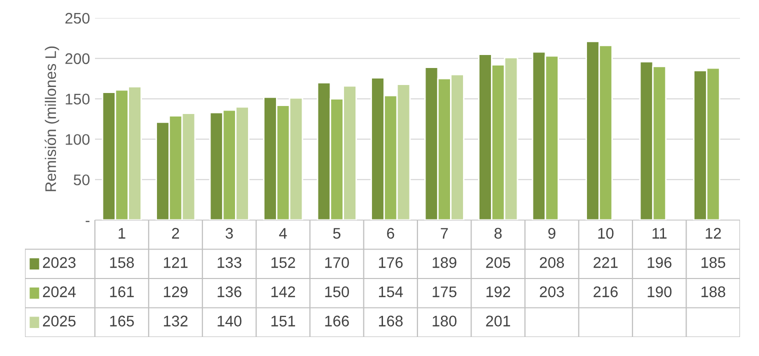 The height and width of the screenshot is (356, 759). What do you see at coordinates (122, 292) in the screenshot?
I see `data-label: 161` at bounding box center [122, 292].